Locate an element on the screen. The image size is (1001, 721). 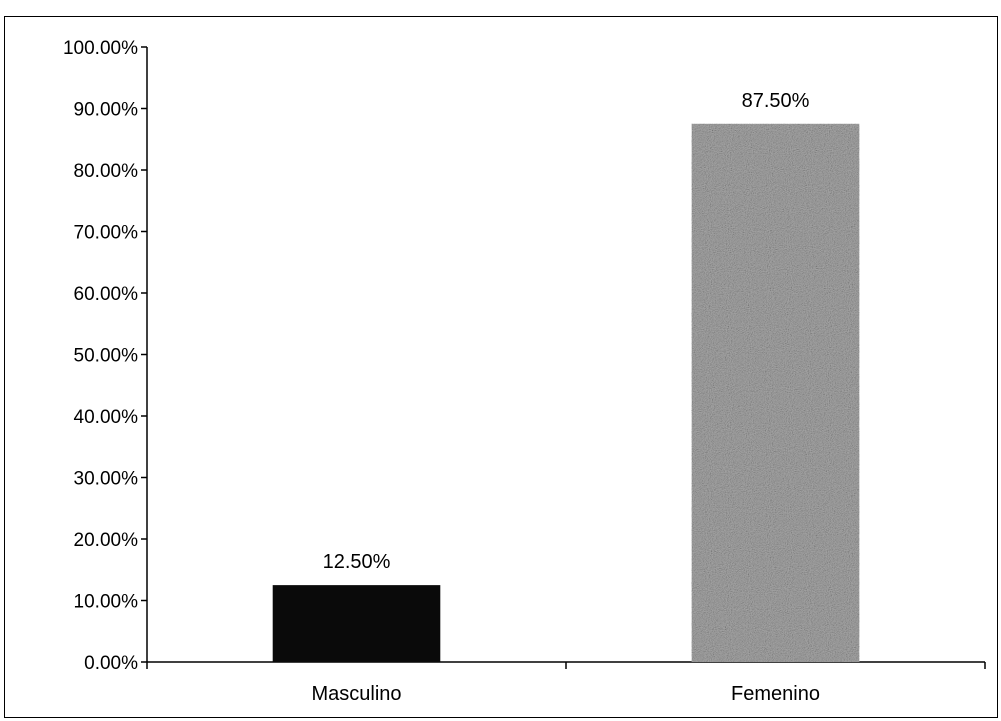
y-tick-label: 10.00% is located at coordinates (106, 602).